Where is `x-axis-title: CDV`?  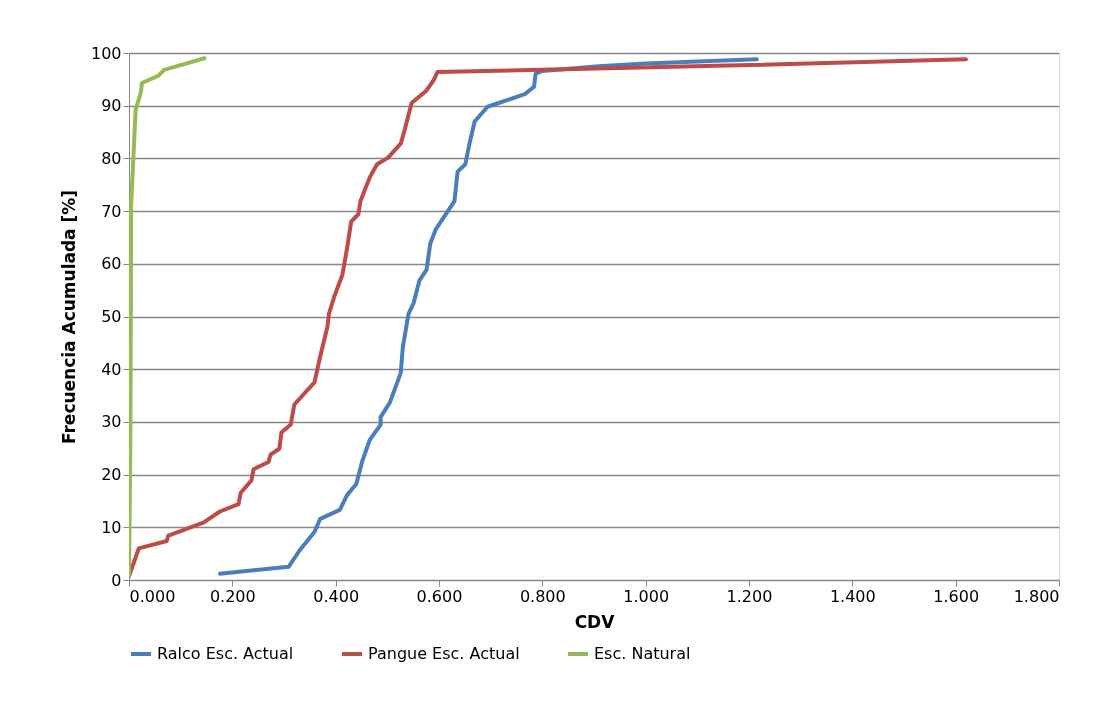 x-axis-title: CDV is located at coordinates (595, 621).